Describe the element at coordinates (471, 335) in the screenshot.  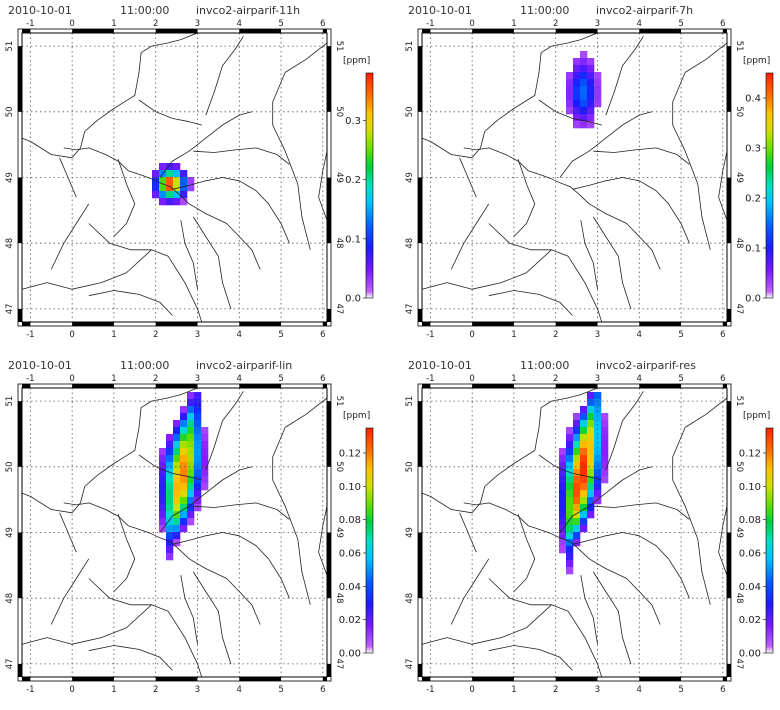
I see `lon-tick-bottom: 0` at that location.